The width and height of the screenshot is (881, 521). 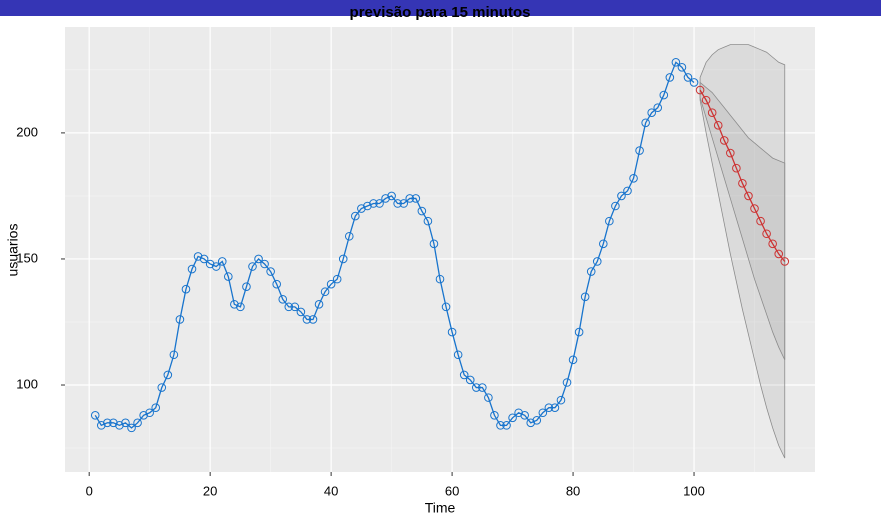 What do you see at coordinates (440, 12) in the screenshot?
I see `chart-title: previsão para 15 minutos` at bounding box center [440, 12].